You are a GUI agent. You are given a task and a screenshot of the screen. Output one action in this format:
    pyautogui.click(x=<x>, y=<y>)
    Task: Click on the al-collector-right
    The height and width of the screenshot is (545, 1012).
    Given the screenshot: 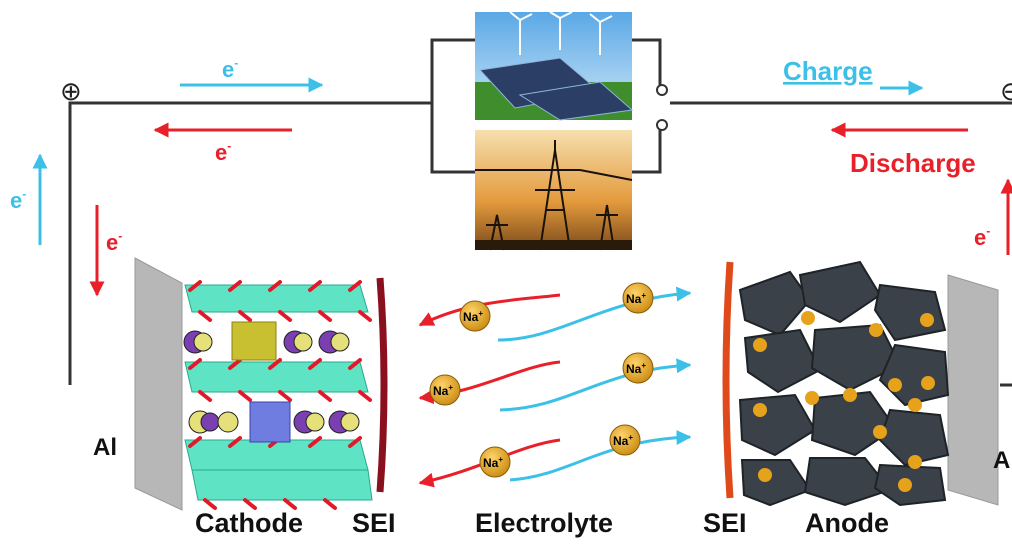 What is the action you would take?
    pyautogui.click(x=973, y=390)
    